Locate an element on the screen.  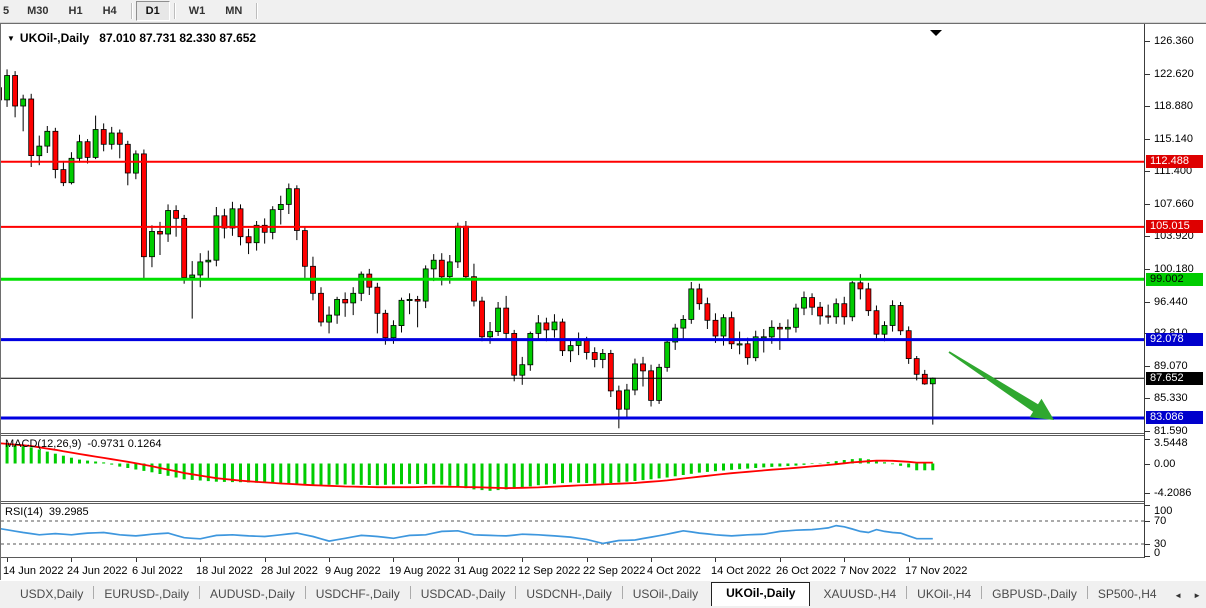
macd-values: -0.9731 0.1264 is located at coordinates (124, 444).